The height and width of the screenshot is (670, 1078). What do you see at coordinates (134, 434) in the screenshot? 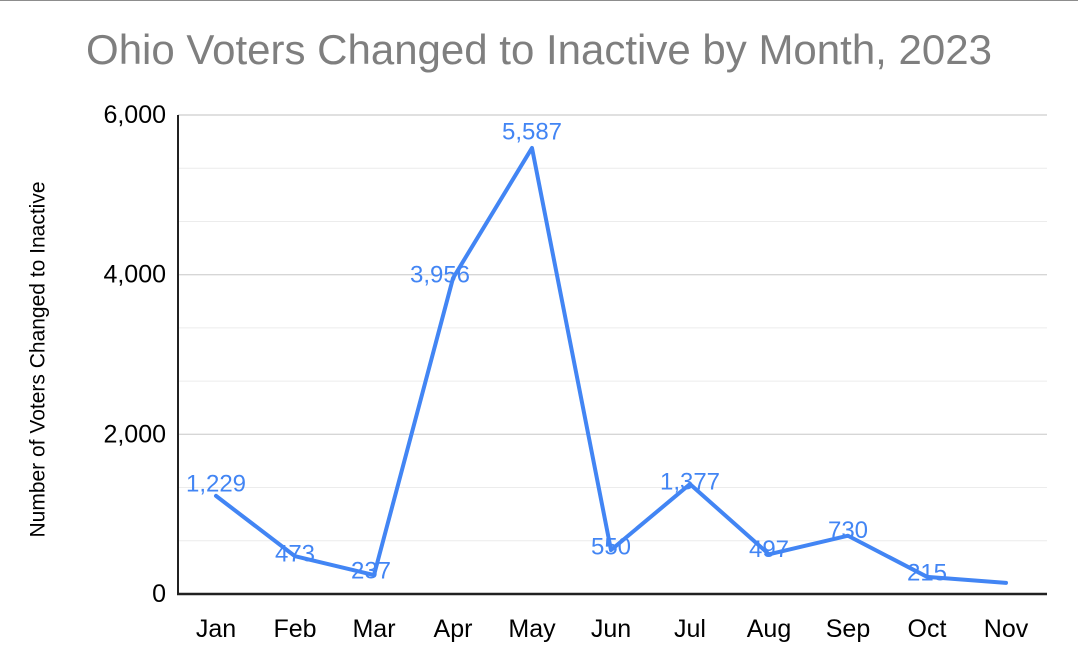
I see `y-tick-label: 2,000` at bounding box center [134, 434].